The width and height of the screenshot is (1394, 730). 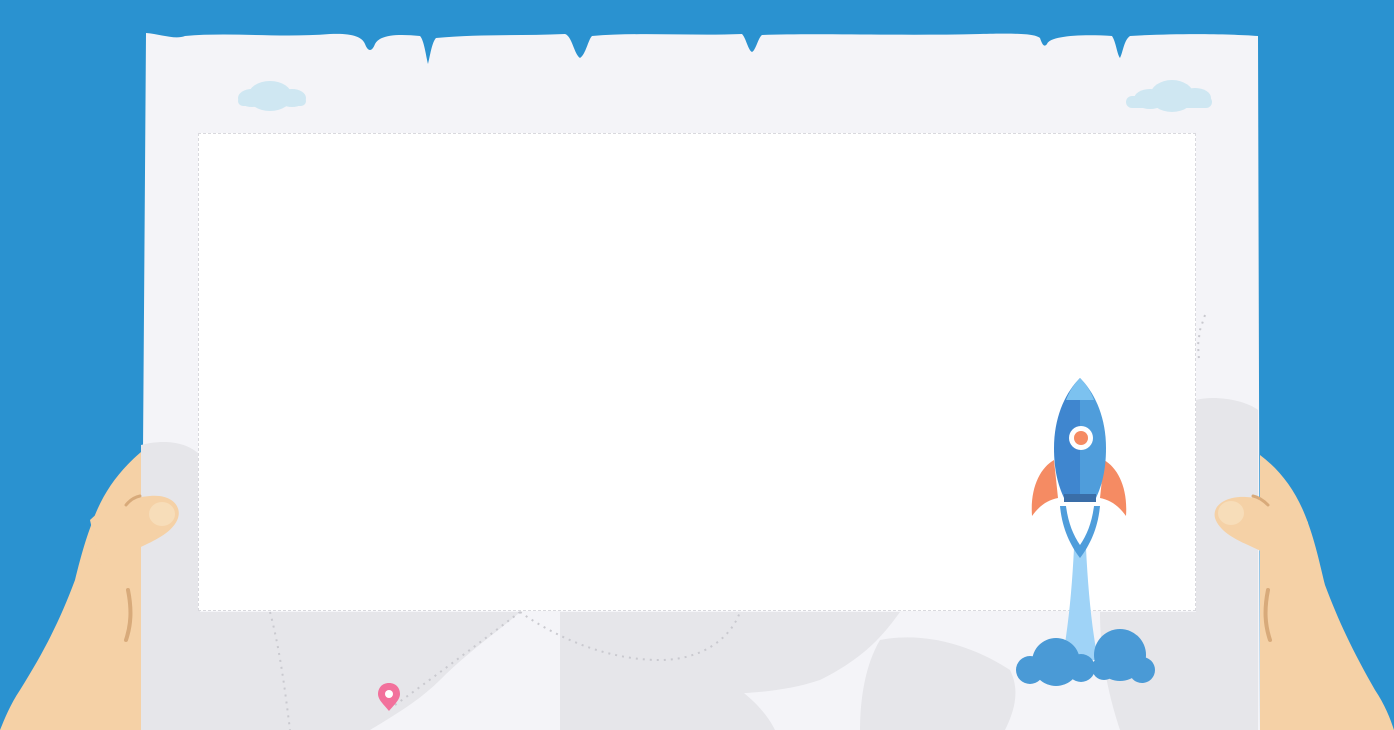 What do you see at coordinates (89, 591) in the screenshot?
I see `left-hand` at bounding box center [89, 591].